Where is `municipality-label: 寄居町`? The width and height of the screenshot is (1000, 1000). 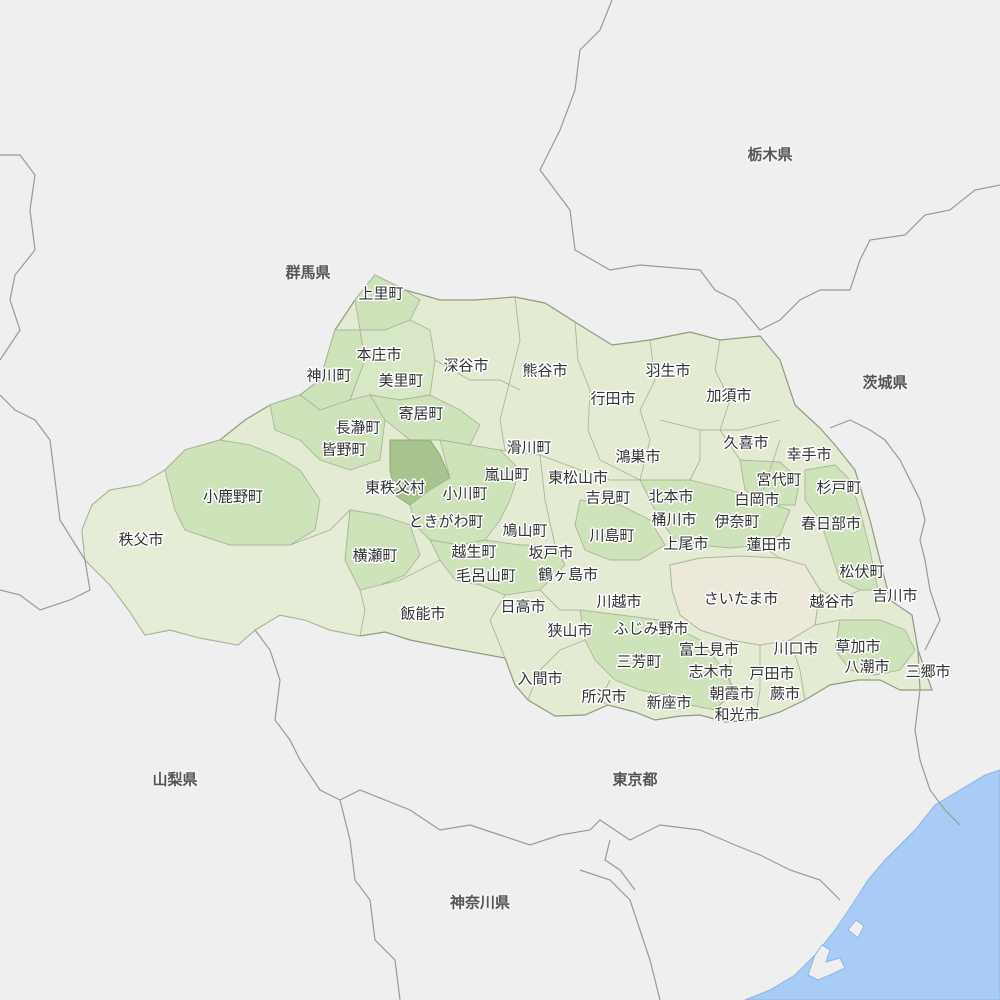
municipality-label: 寄居町 is located at coordinates (420, 414).